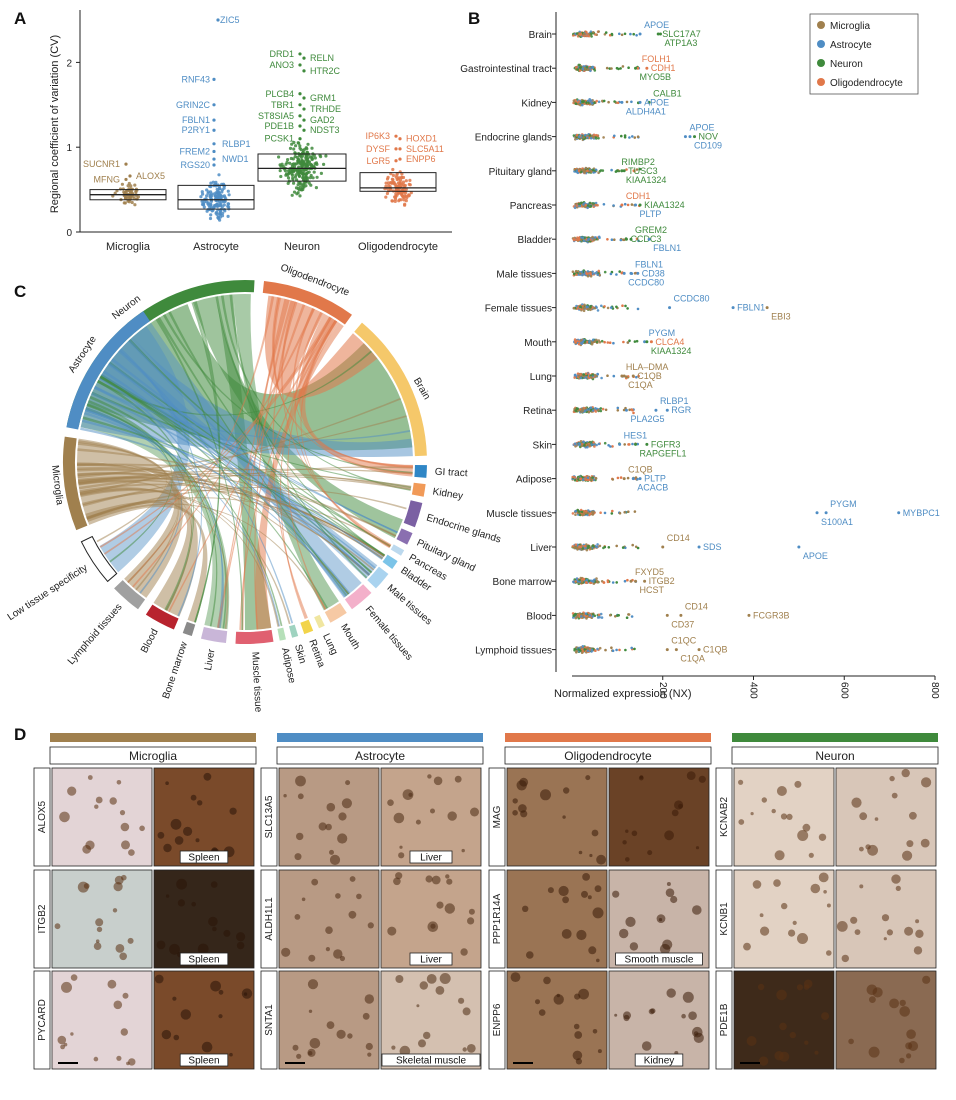 The height and width of the screenshot is (1100, 956). Describe the element at coordinates (541, 377) in the screenshot. I see `panel-b-tissue-label: Lung` at that location.